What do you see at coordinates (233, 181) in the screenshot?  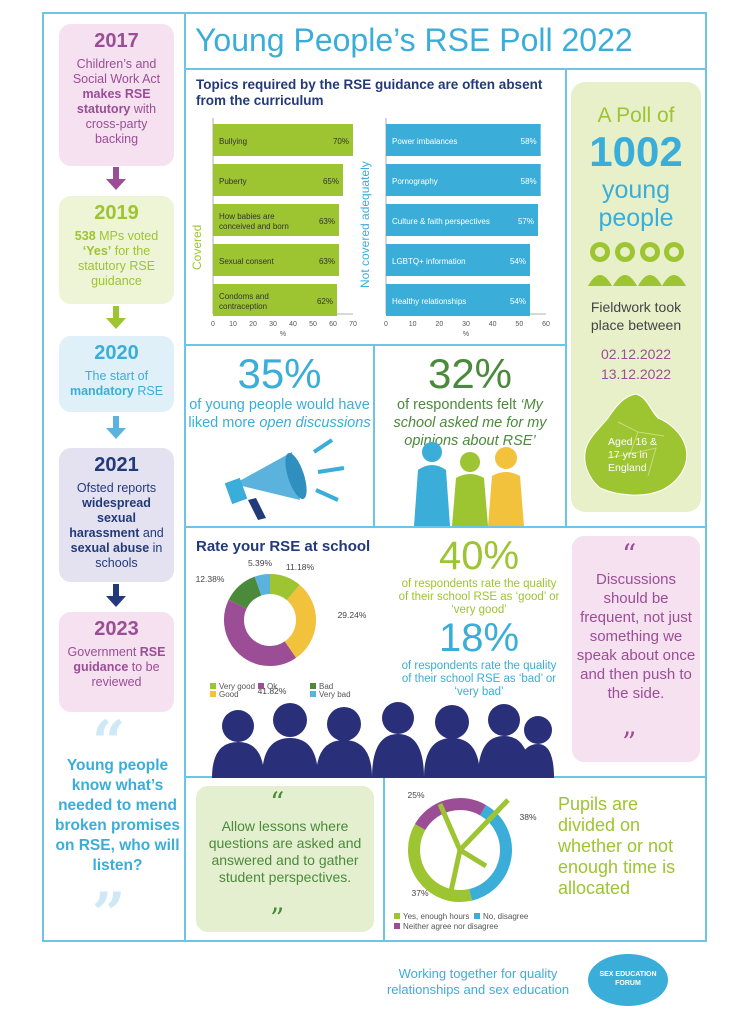 I see `bar-label: Puberty` at bounding box center [233, 181].